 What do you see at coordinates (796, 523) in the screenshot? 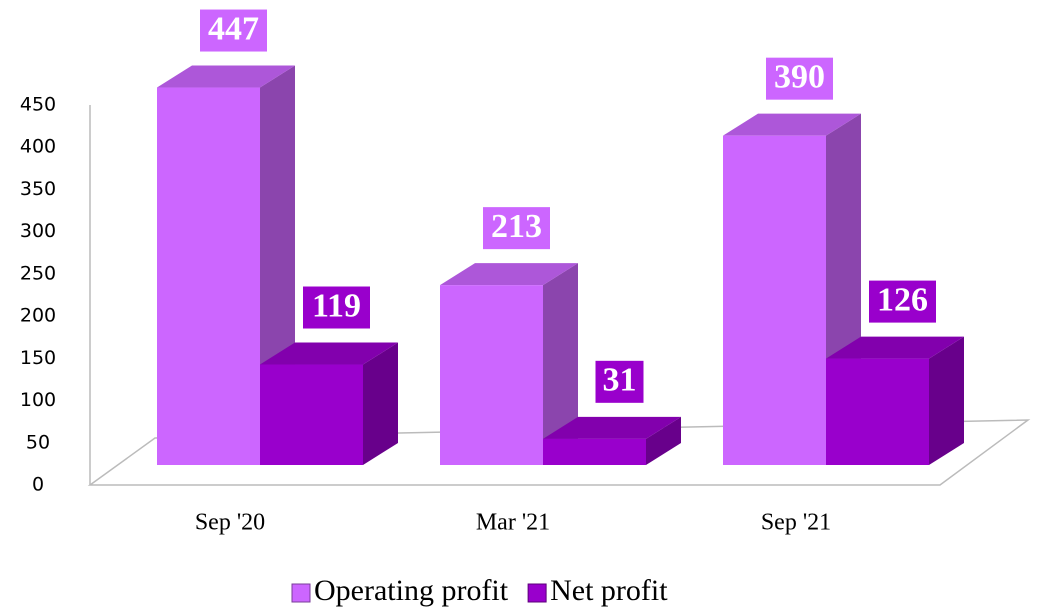
I see `x-tick-label: Sep '21` at bounding box center [796, 523].